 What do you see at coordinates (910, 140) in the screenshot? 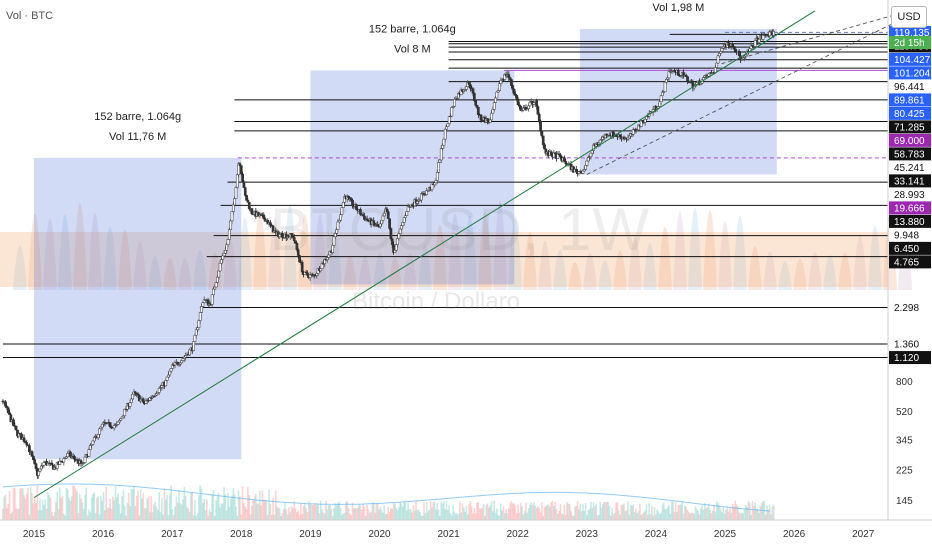
I see `price-tag-69.000` at bounding box center [910, 140].